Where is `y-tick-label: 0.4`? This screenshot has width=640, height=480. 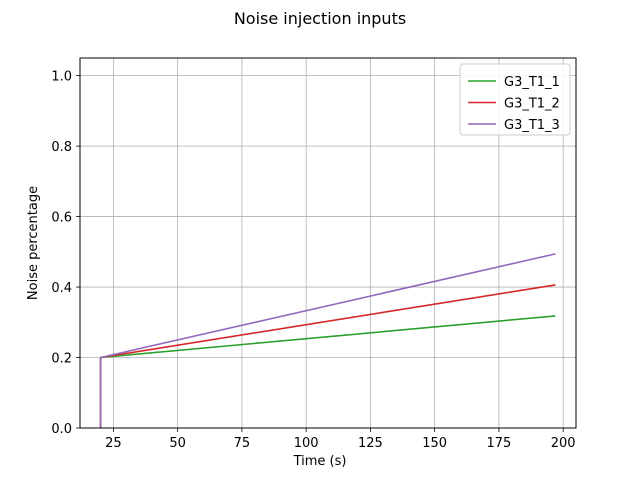 y-tick-label: 0.4 is located at coordinates (61, 288).